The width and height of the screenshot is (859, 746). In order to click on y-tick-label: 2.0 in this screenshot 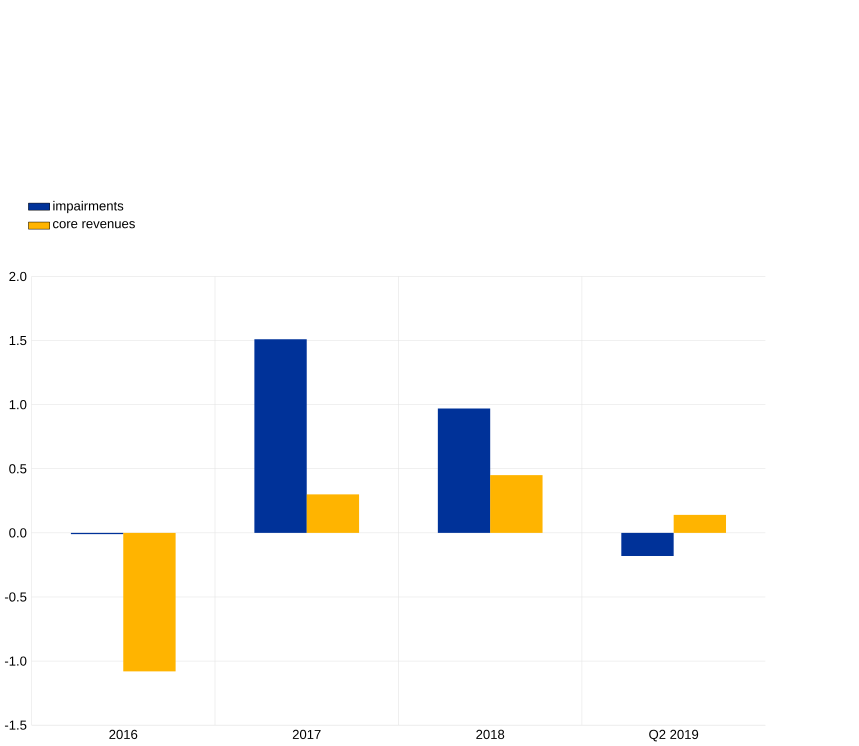, I will do `click(17, 277)`.